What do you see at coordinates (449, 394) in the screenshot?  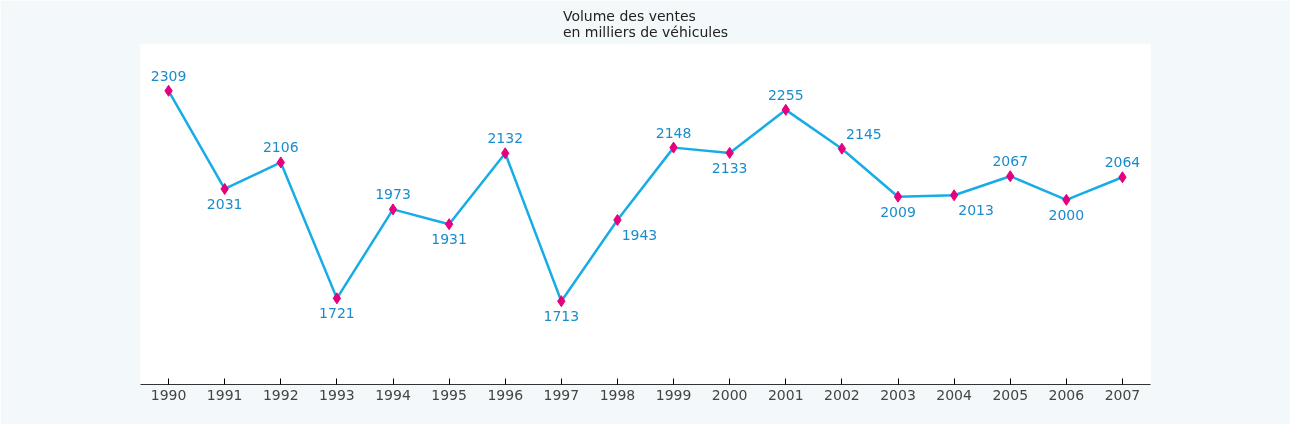 I see `x-tick-label: 1995` at bounding box center [449, 394].